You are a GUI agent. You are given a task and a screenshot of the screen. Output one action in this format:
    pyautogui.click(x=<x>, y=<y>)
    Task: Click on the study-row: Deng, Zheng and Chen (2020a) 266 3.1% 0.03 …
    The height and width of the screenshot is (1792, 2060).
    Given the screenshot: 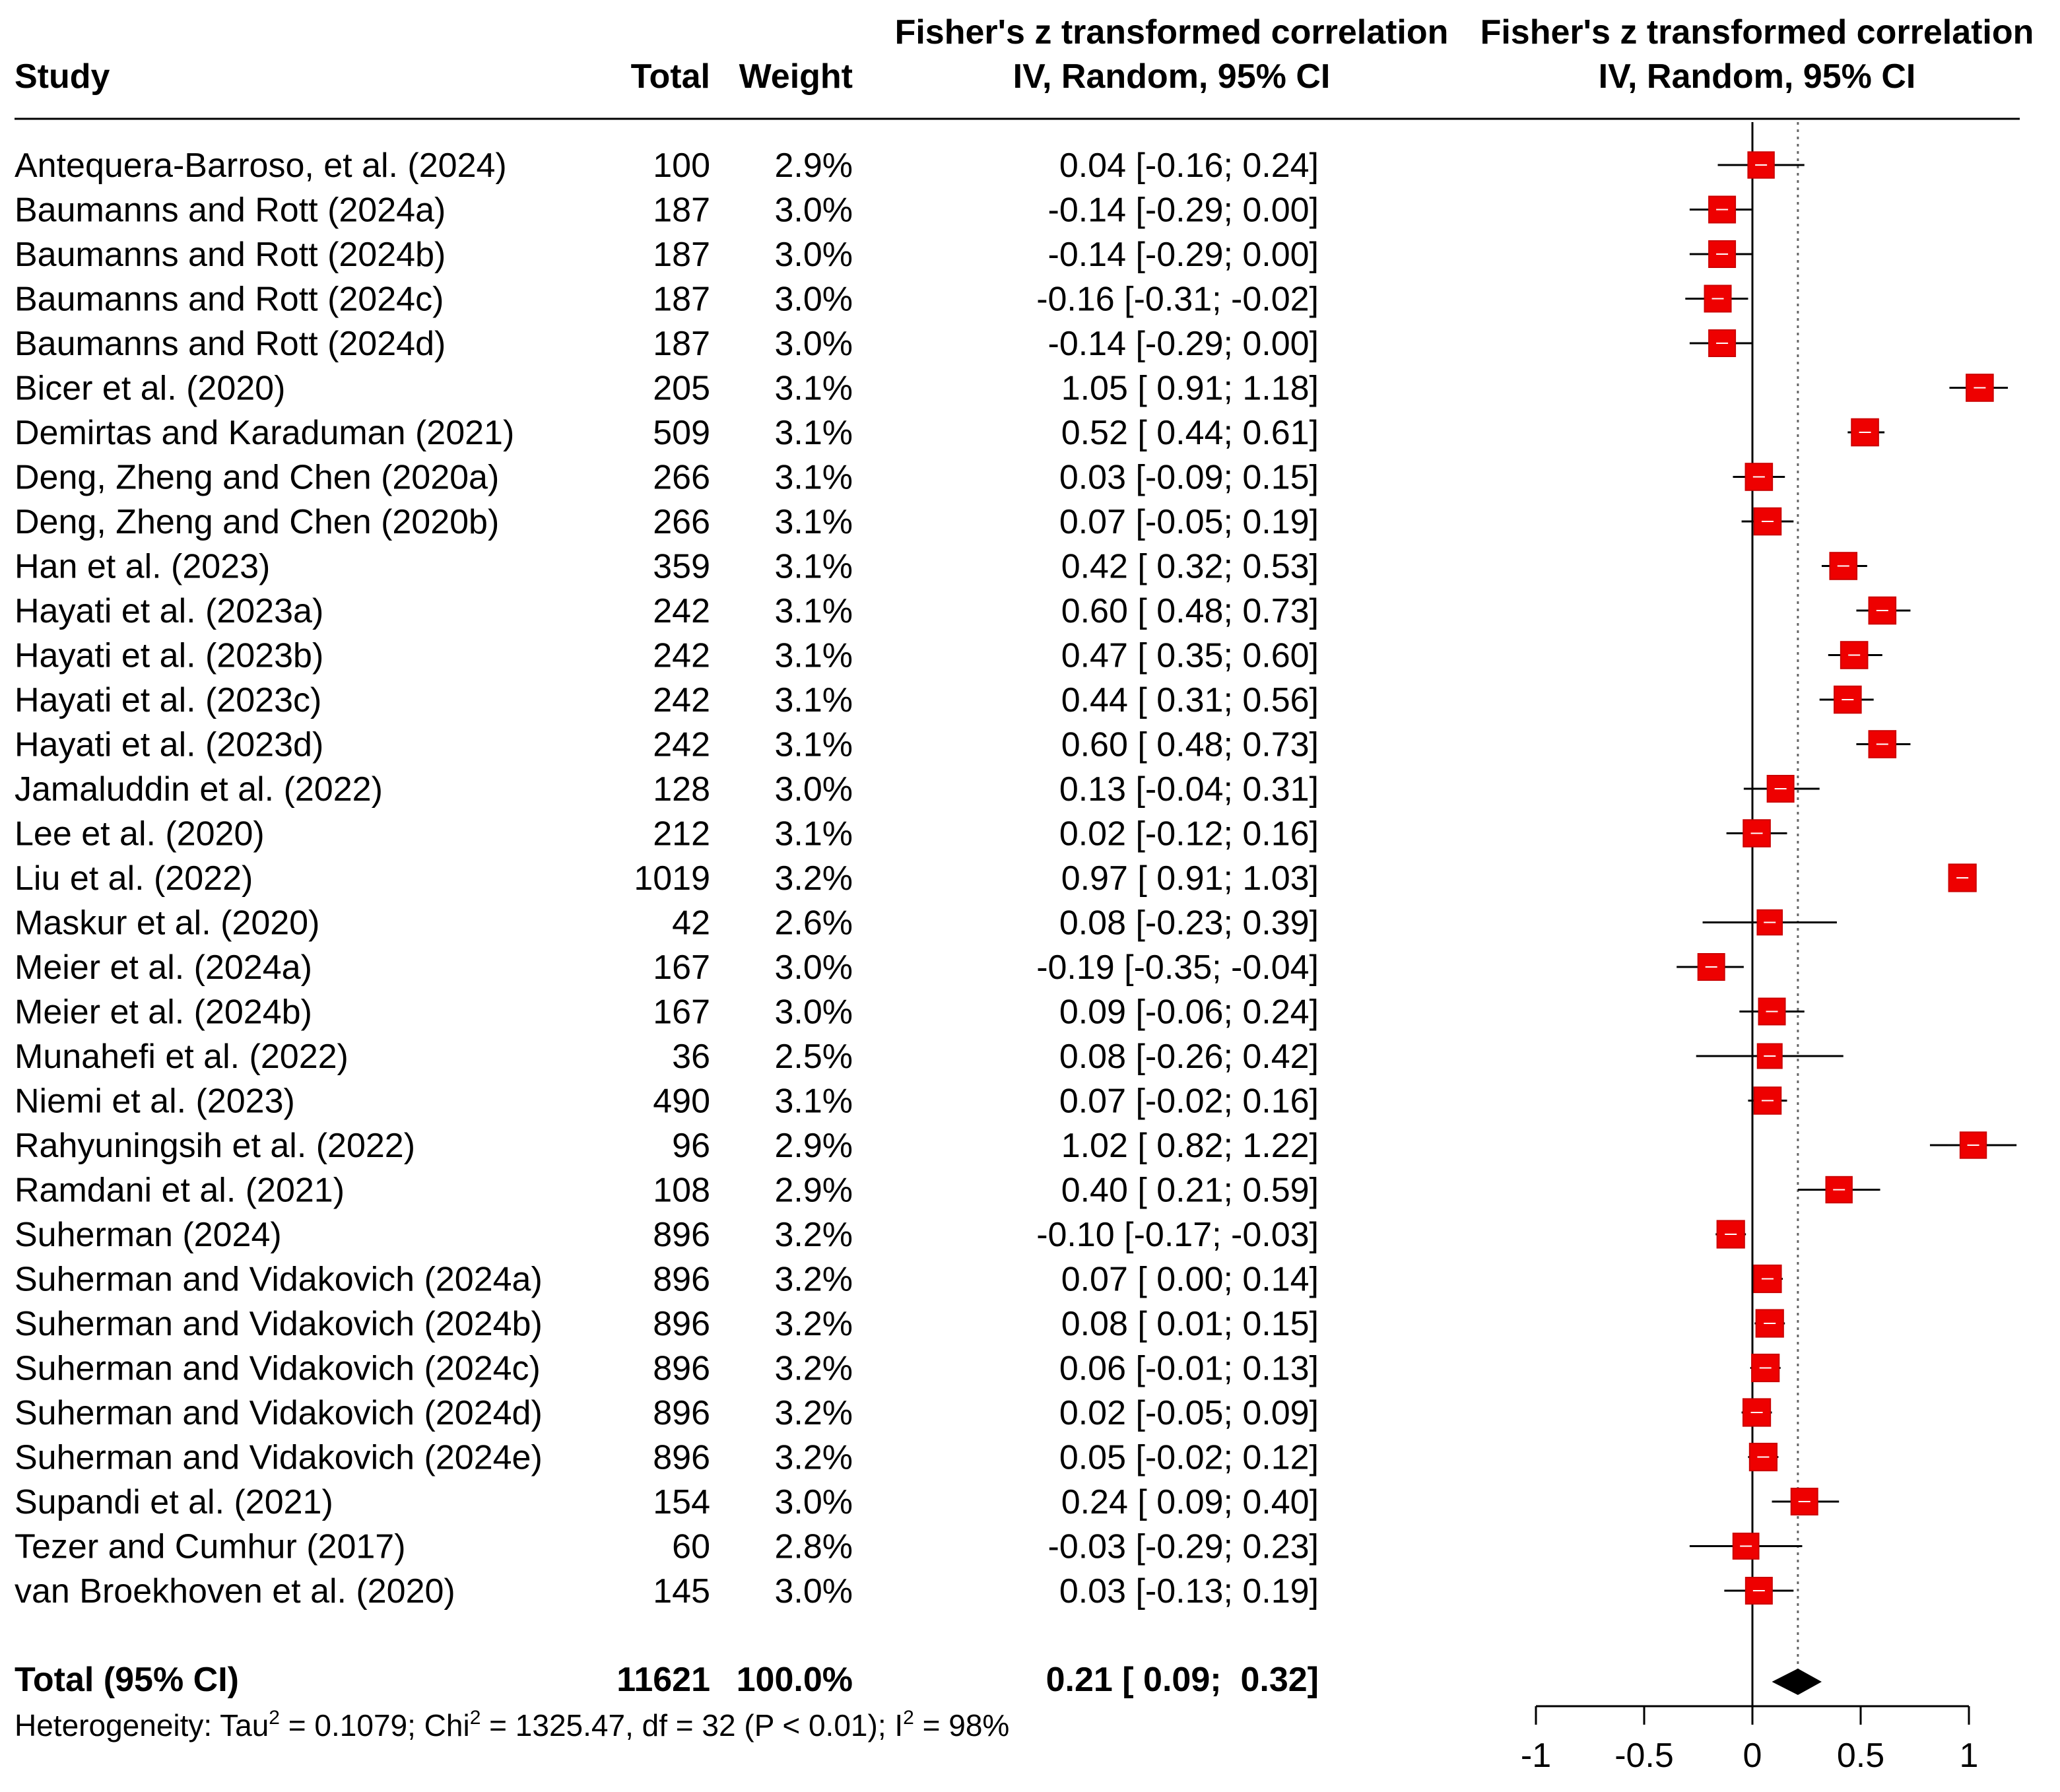 What is the action you would take?
    pyautogui.click(x=667, y=478)
    